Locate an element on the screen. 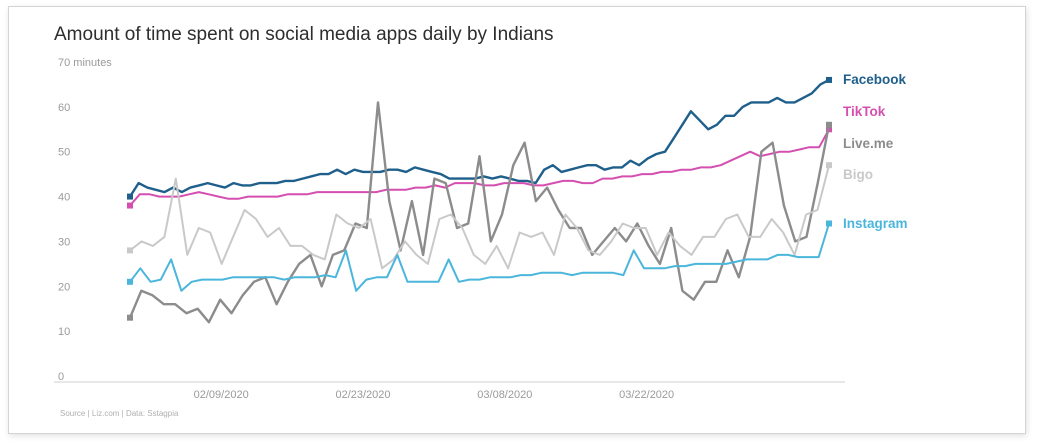  series-end-marker-bigo is located at coordinates (829, 165).